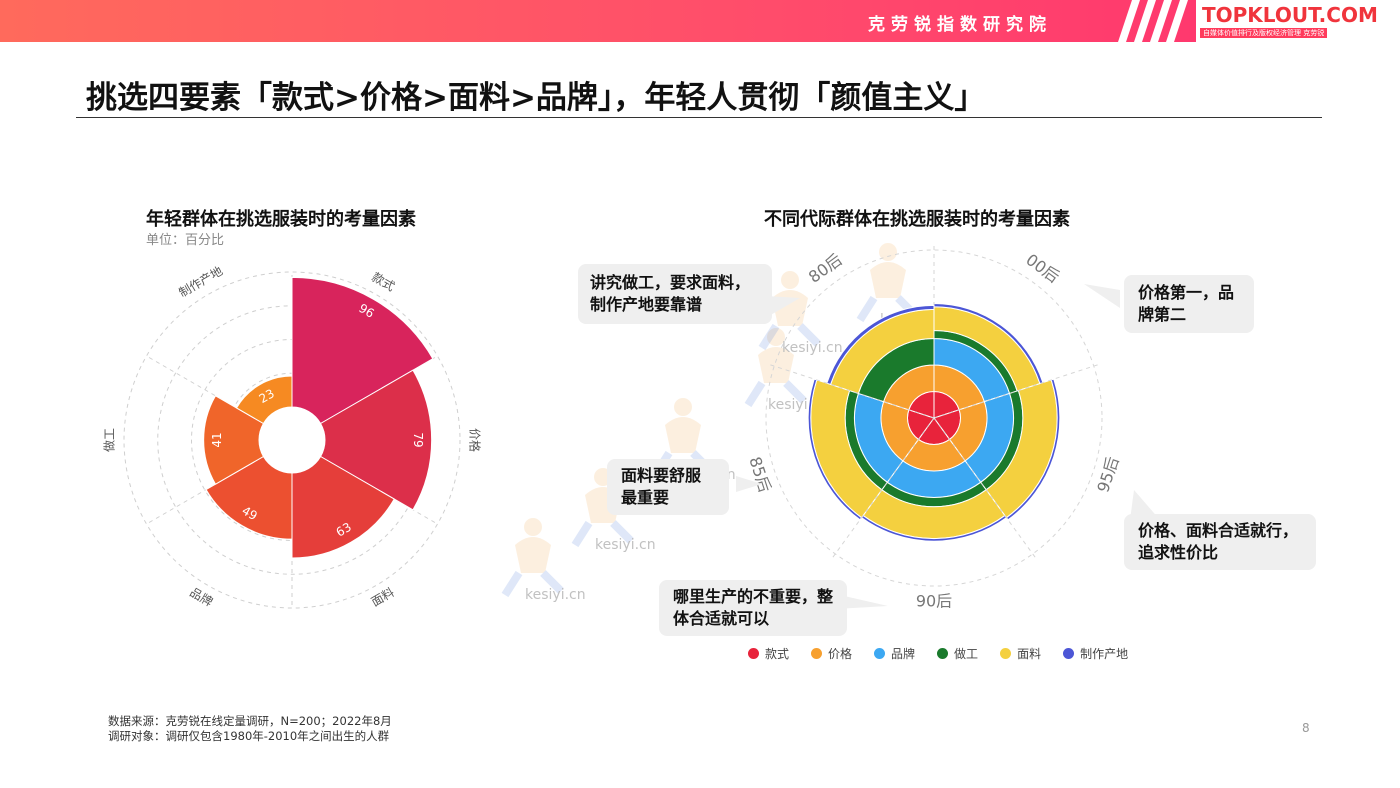 This screenshot has width=1400, height=788. Describe the element at coordinates (957, 653) in the screenshot. I see `legend-item-workmanship: 做工` at that location.